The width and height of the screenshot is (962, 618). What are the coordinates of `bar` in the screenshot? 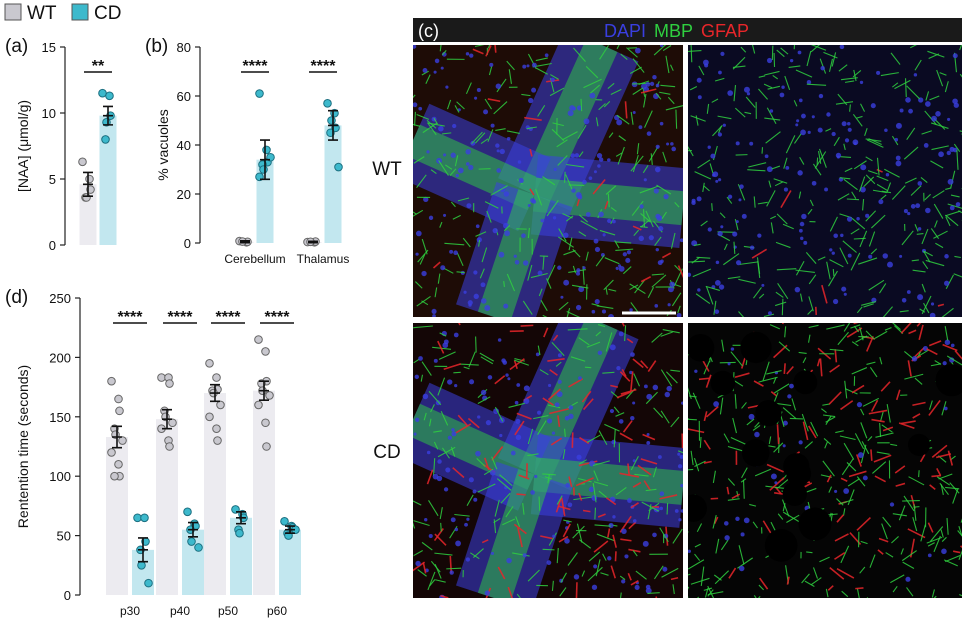 It's located at (333, 184).